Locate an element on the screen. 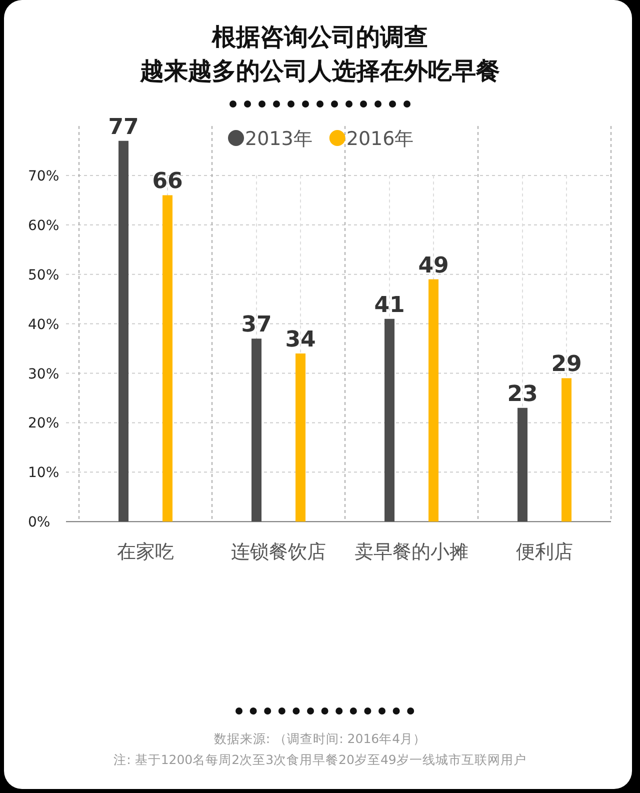 This screenshot has height=793, width=640. data-label: 41 is located at coordinates (389, 305).